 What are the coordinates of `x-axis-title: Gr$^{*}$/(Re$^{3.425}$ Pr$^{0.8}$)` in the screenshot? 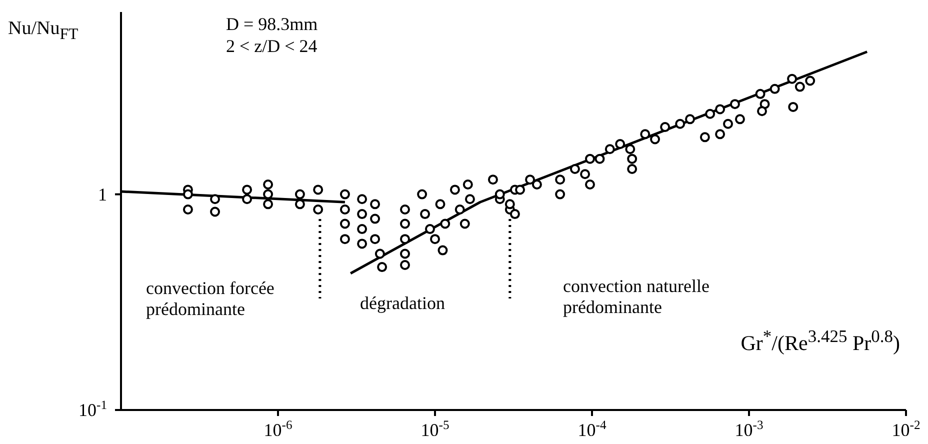 It's located at (820, 341).